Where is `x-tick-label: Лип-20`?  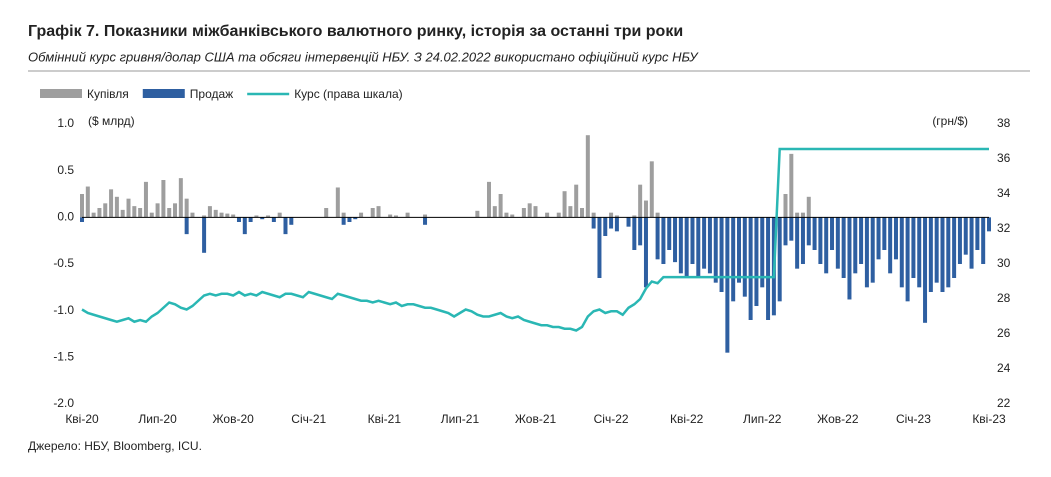 x-tick-label: Лип-20 is located at coordinates (157, 419).